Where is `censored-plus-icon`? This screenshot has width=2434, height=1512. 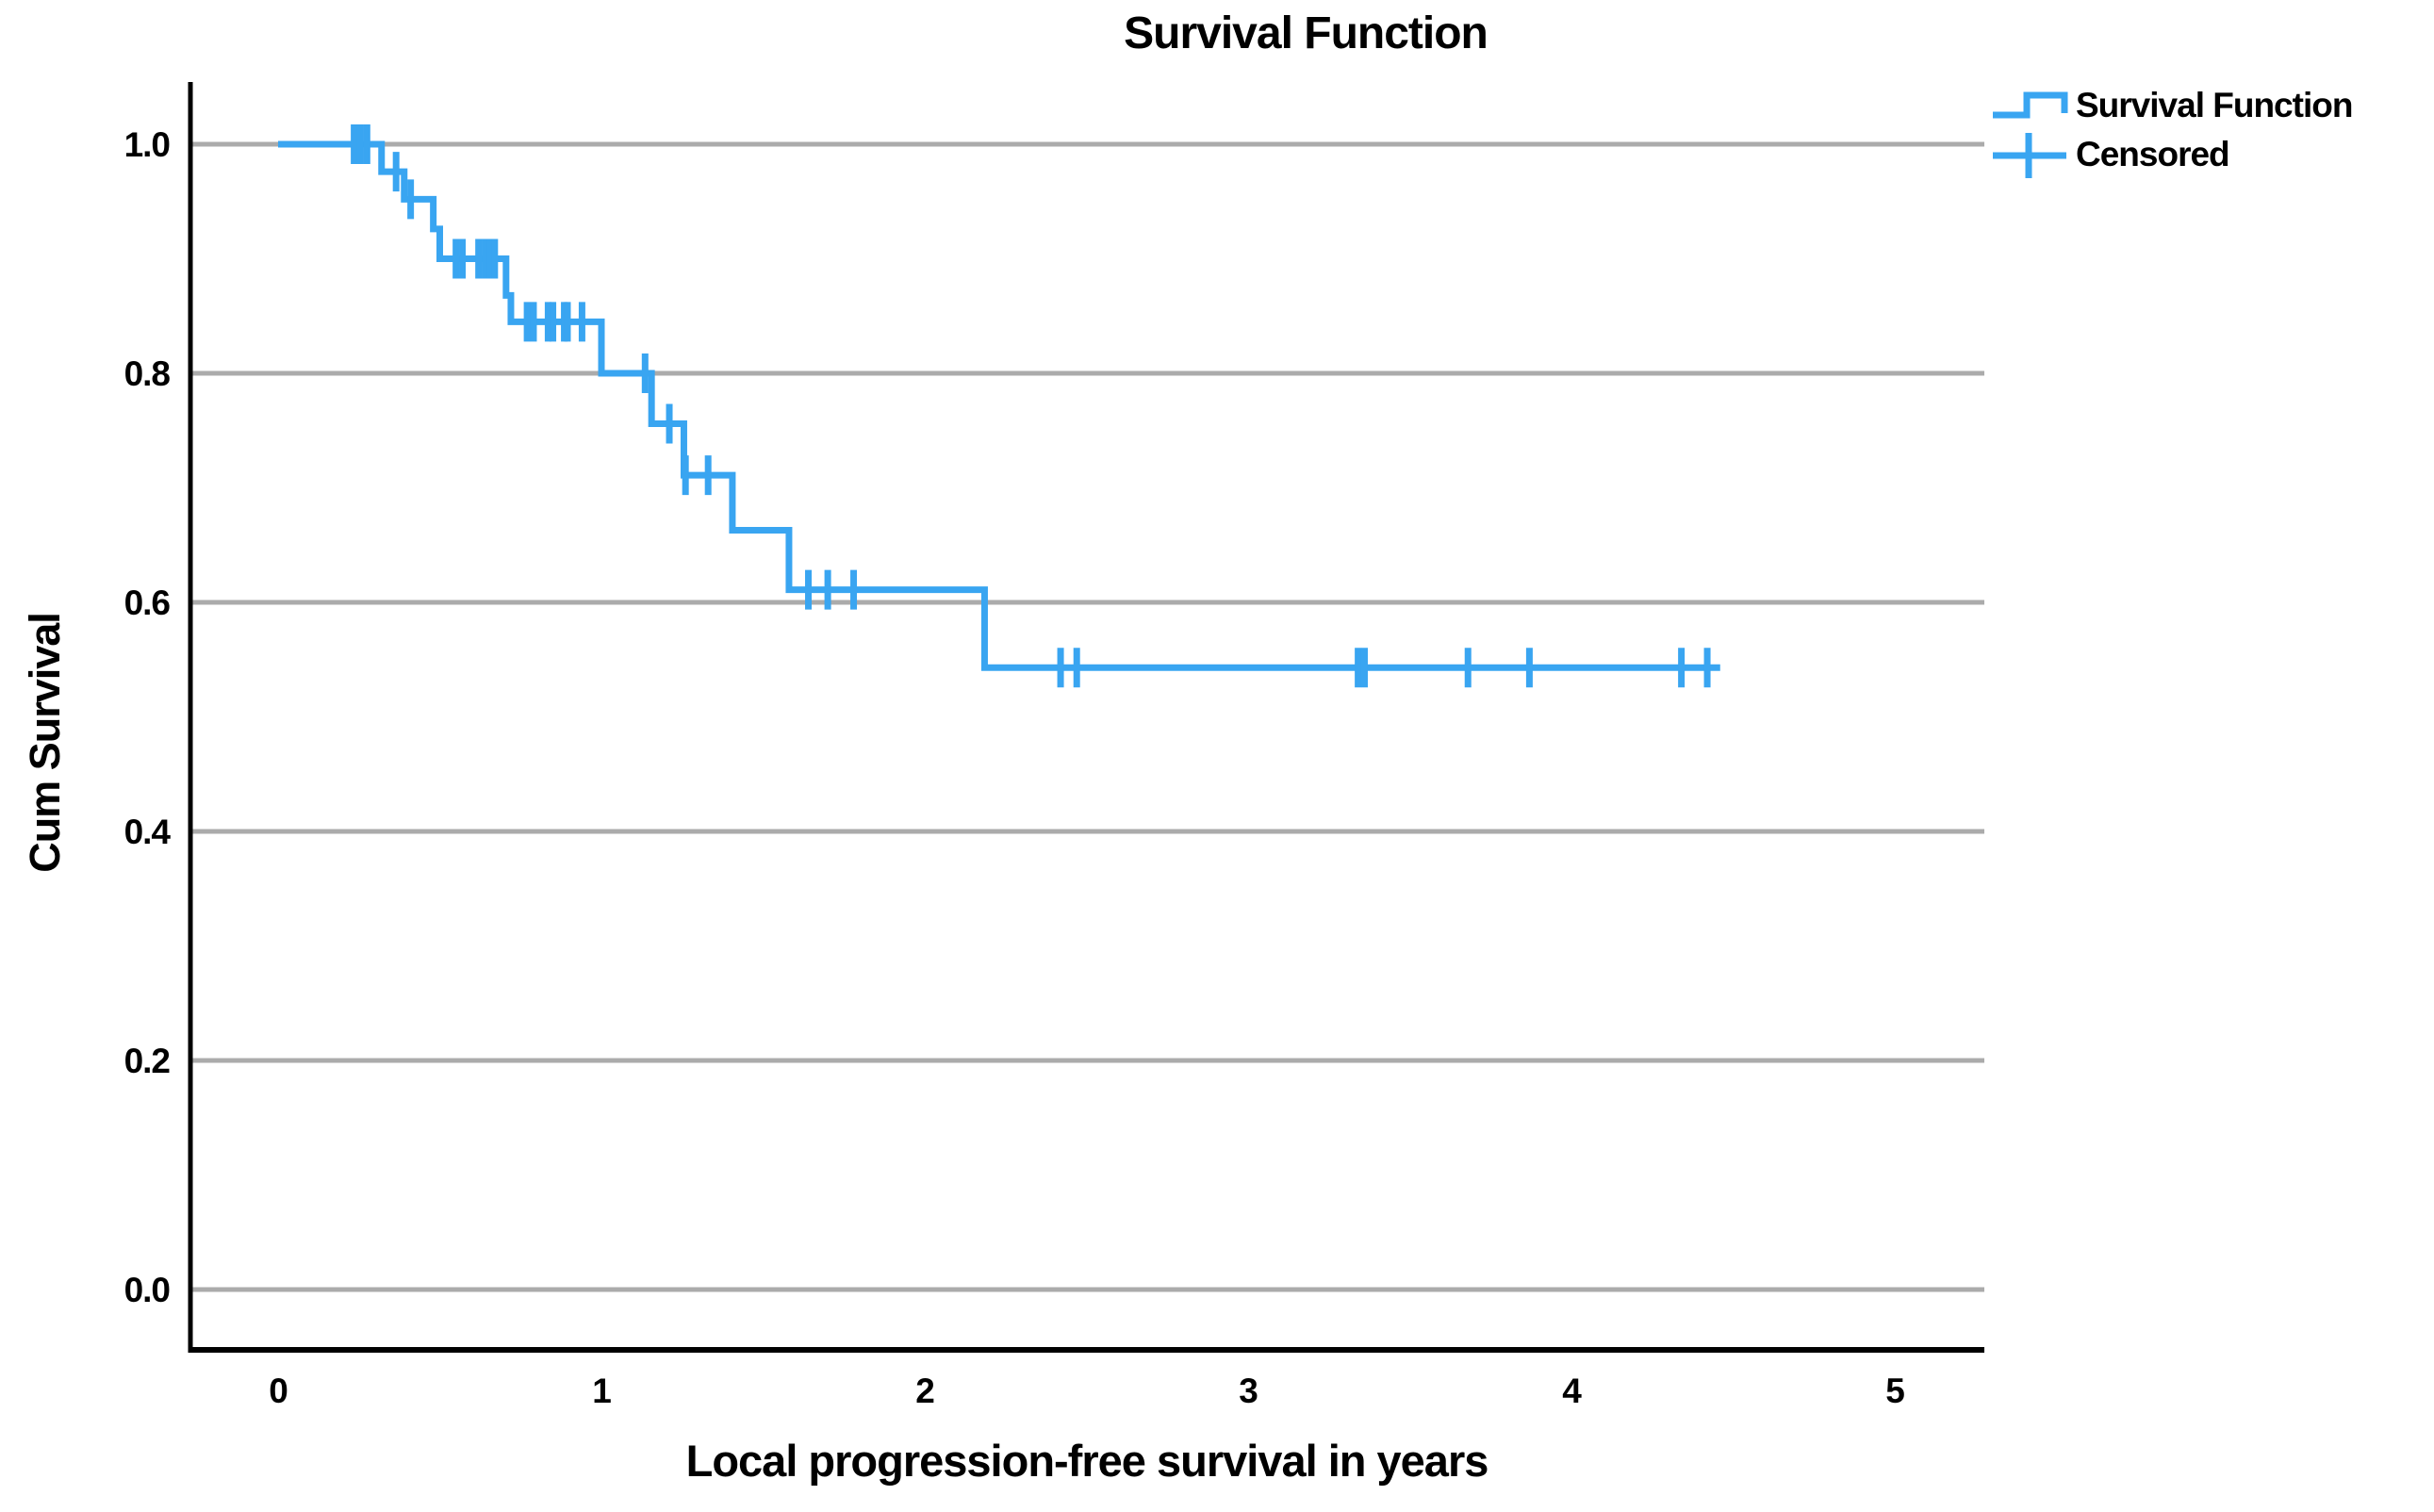
censored-plus-icon is located at coordinates (2029, 156).